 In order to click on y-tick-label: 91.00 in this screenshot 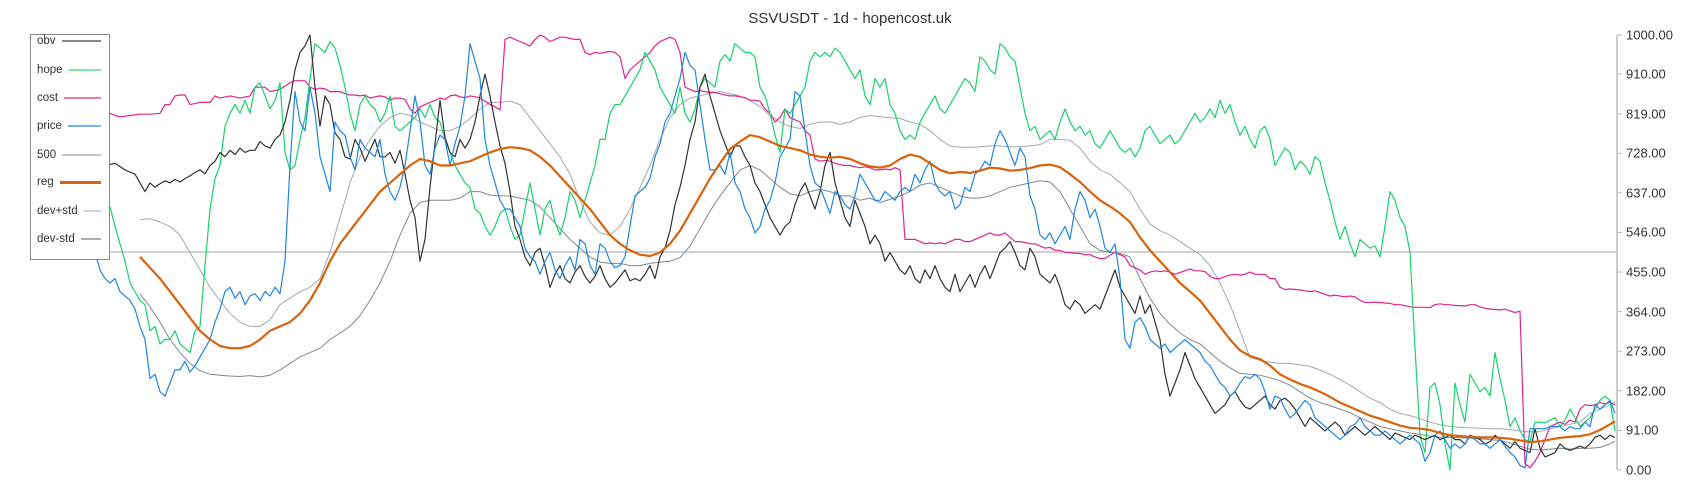, I will do `click(1642, 430)`.